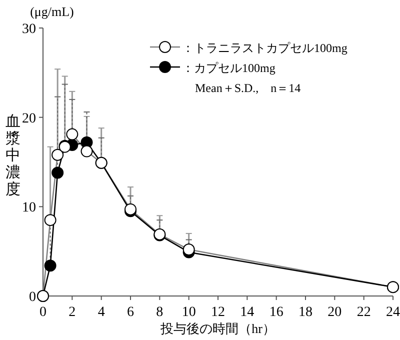 Image resolution: width=400 pixels, height=340 pixels. Describe the element at coordinates (247, 312) in the screenshot. I see `x-tick-label: 14` at that location.